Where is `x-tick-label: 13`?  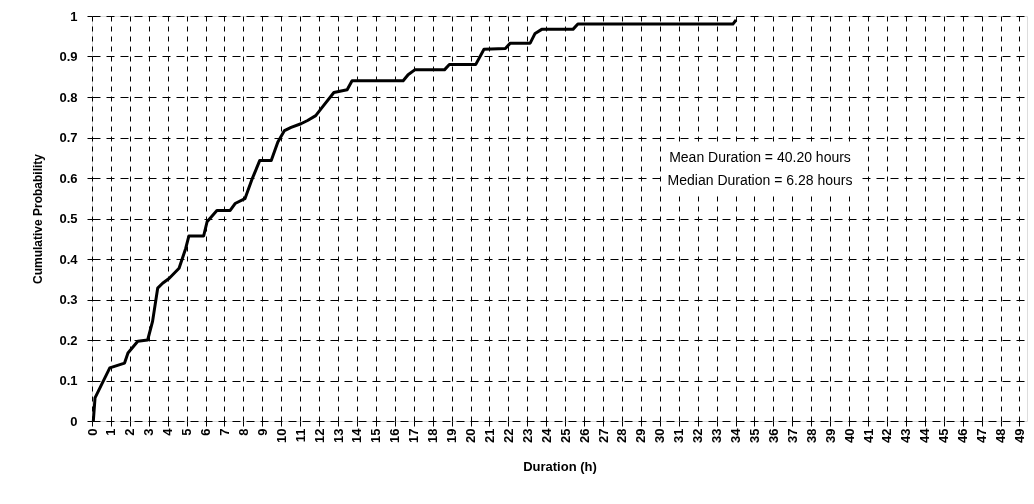 x-tick-label: 13 is located at coordinates (338, 435).